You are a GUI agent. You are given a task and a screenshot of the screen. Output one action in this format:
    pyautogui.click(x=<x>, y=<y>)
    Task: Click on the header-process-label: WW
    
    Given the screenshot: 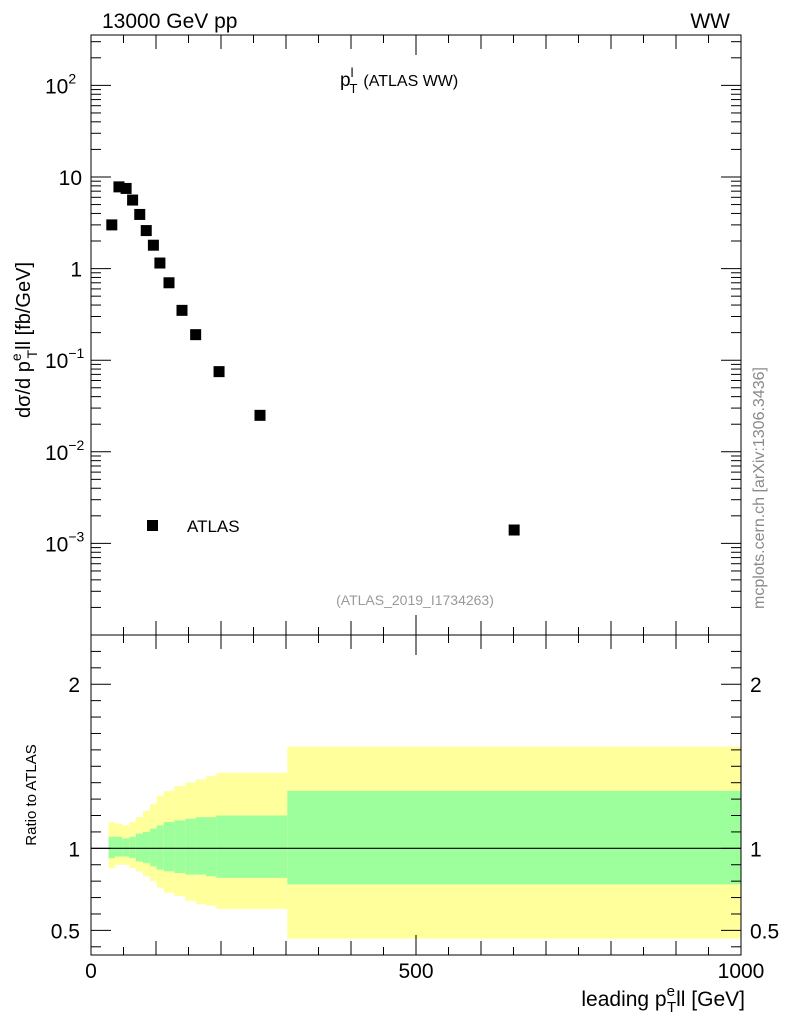 What is the action you would take?
    pyautogui.click(x=710, y=21)
    